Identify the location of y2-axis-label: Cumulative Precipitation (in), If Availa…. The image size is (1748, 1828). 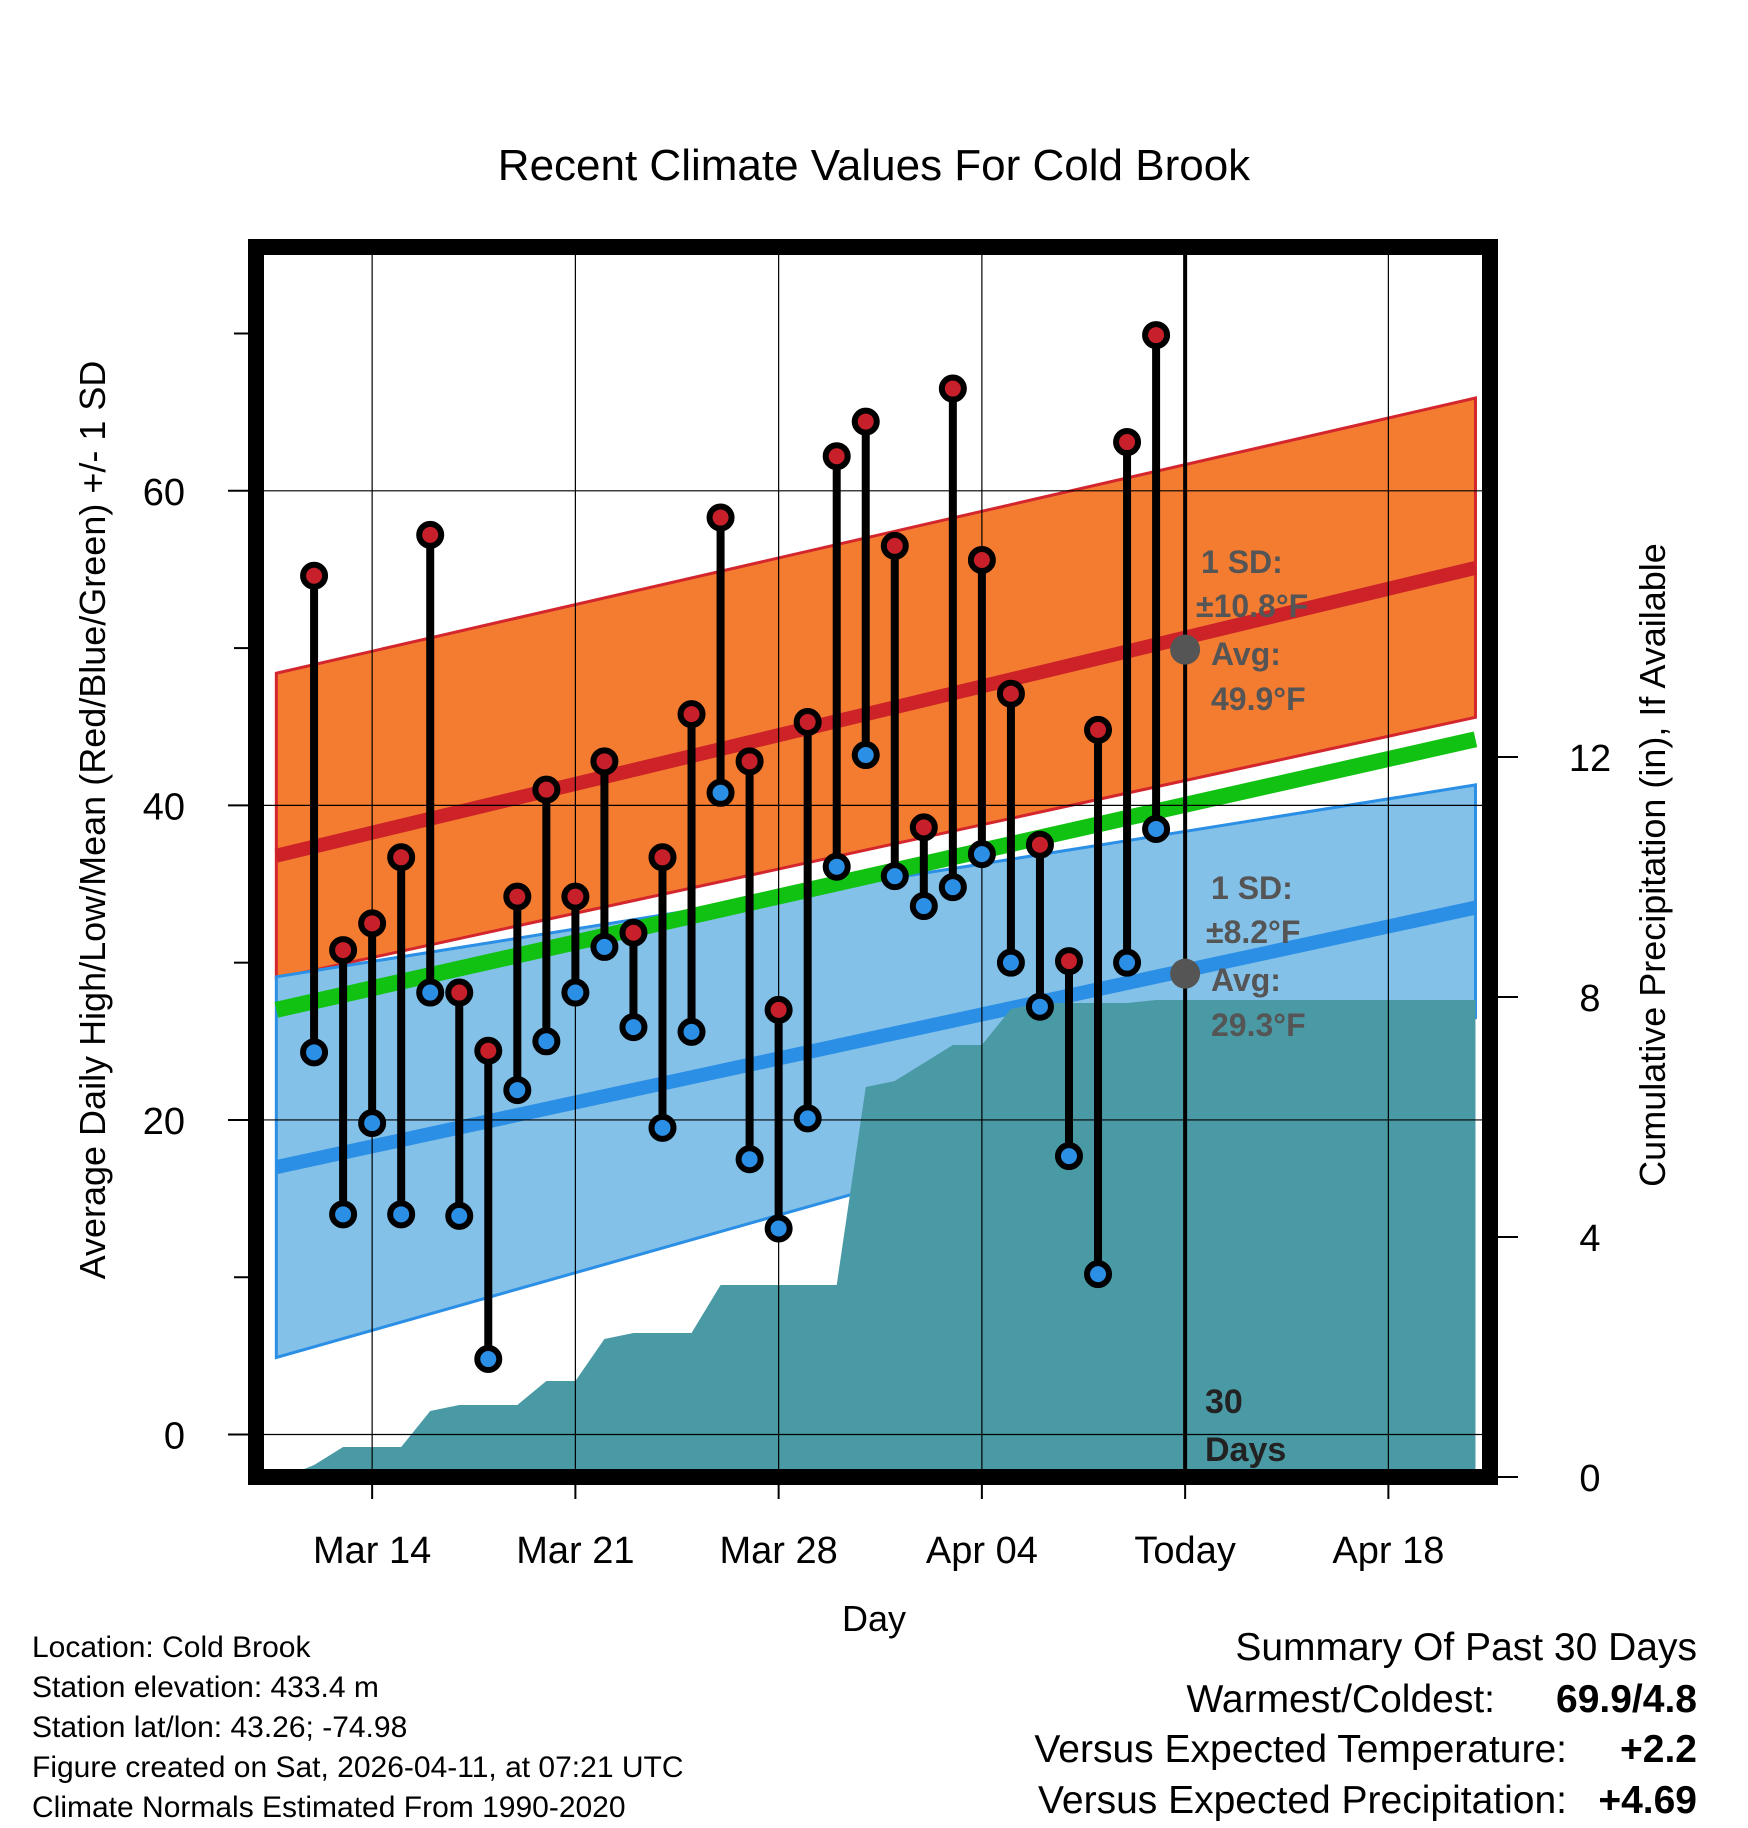
(1652, 865).